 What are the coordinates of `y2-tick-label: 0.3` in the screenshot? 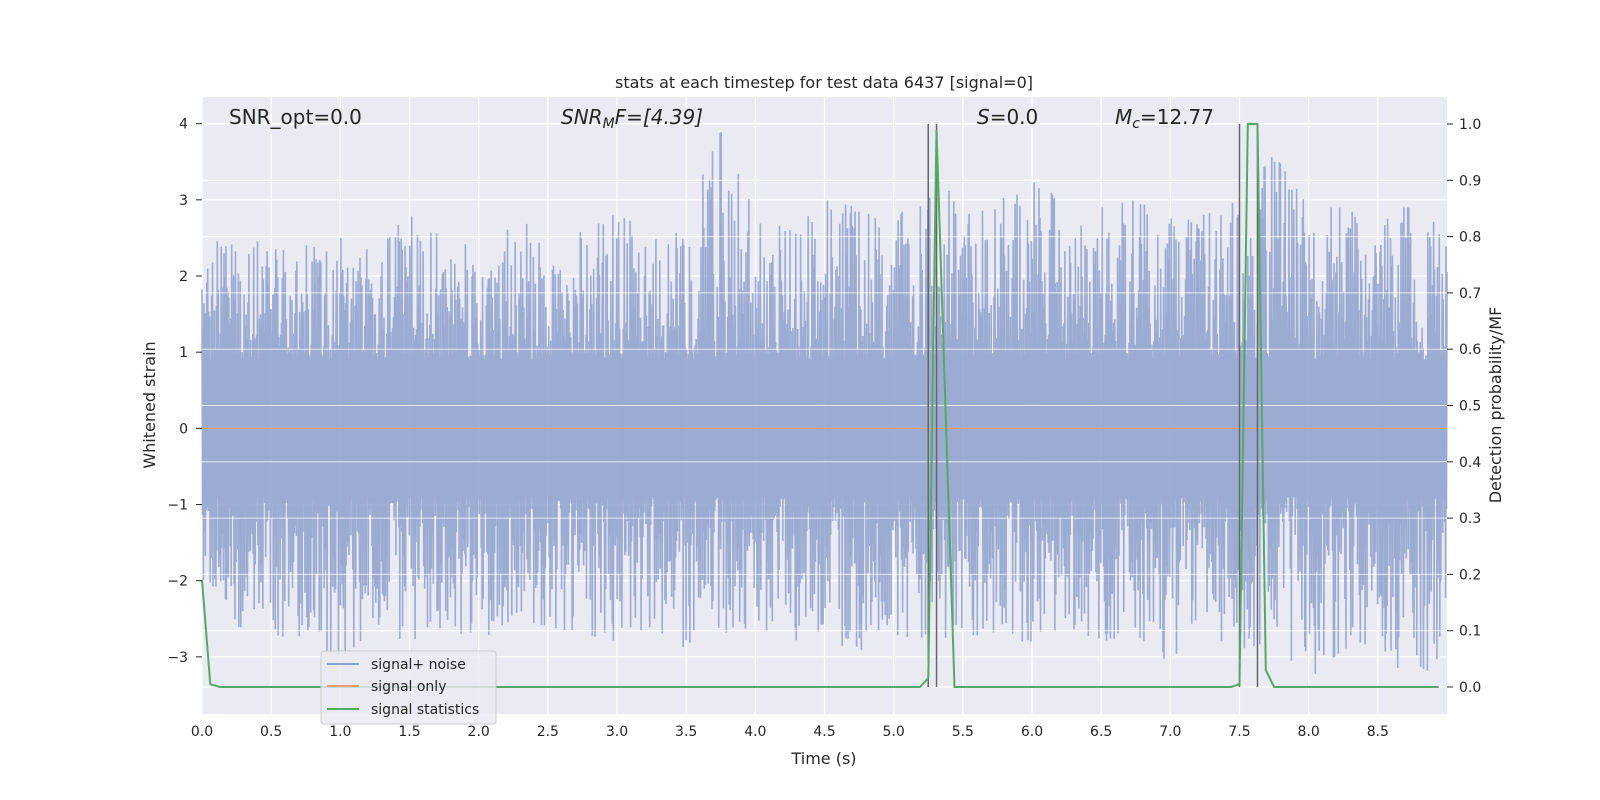 It's located at (1470, 519).